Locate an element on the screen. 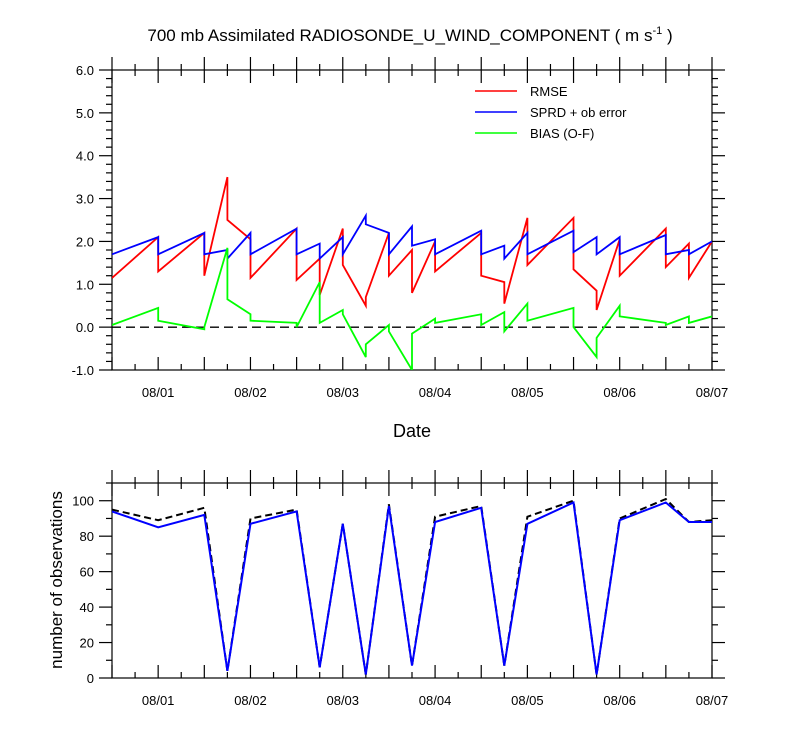 The width and height of the screenshot is (800, 750). top-x-tick-label: 08/06 is located at coordinates (619, 392).